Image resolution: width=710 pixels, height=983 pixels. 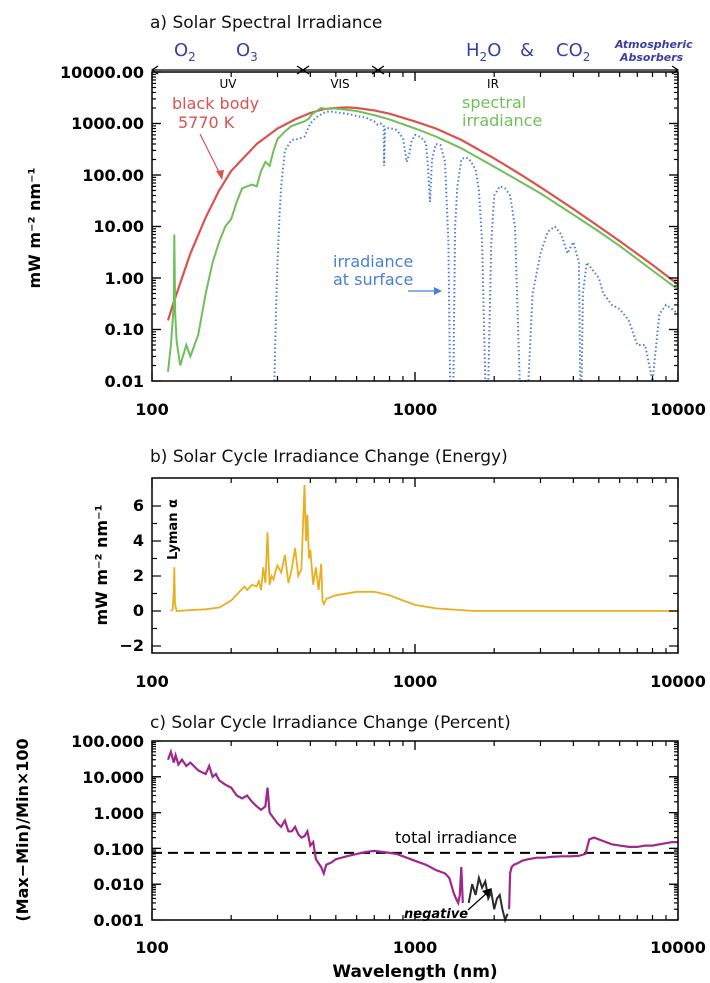 I want to click on panel-b-xtick-label: 1000, so click(x=415, y=681).